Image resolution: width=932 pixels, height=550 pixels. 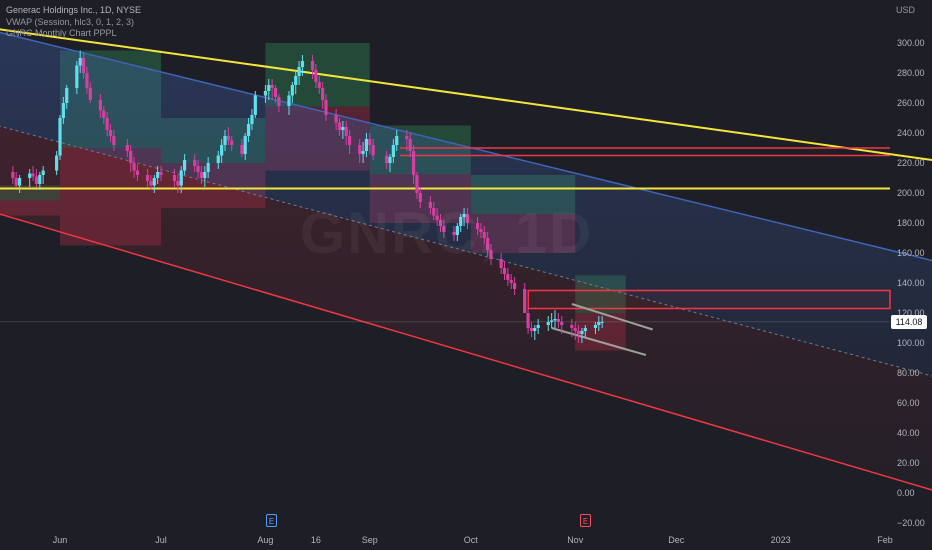 What do you see at coordinates (316, 540) in the screenshot?
I see `time-tick-label: 16` at bounding box center [316, 540].